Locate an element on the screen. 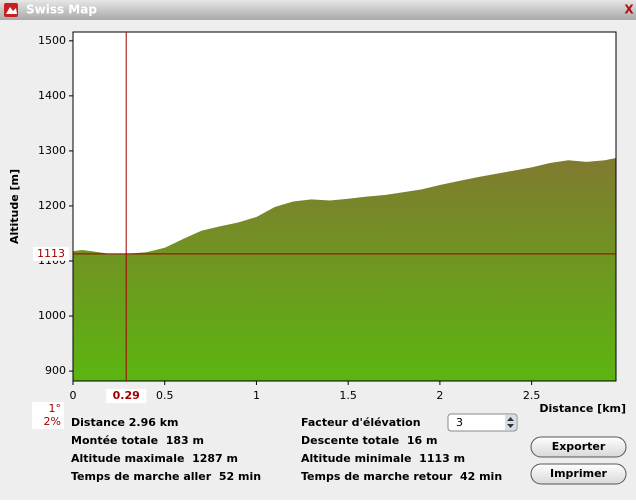  x-tick-label: 2.5 is located at coordinates (532, 395).